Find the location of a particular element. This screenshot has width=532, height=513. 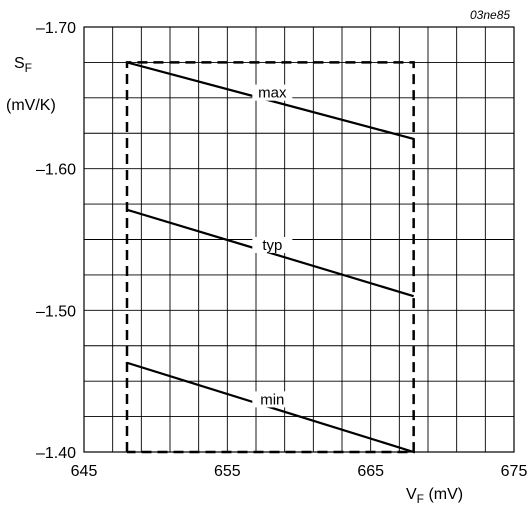

x-axis-label-unit: (mV) is located at coordinates (443, 494).